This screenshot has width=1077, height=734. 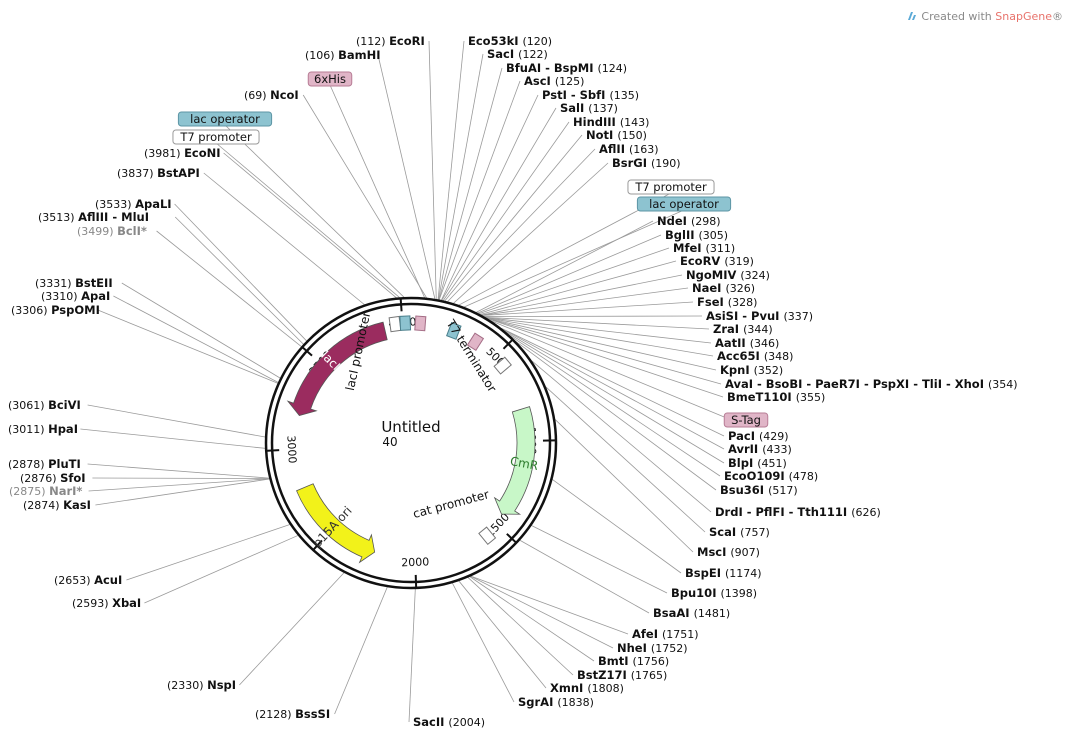 What do you see at coordinates (112, 231) in the screenshot?
I see `site-label: (3499) BclI*` at bounding box center [112, 231].